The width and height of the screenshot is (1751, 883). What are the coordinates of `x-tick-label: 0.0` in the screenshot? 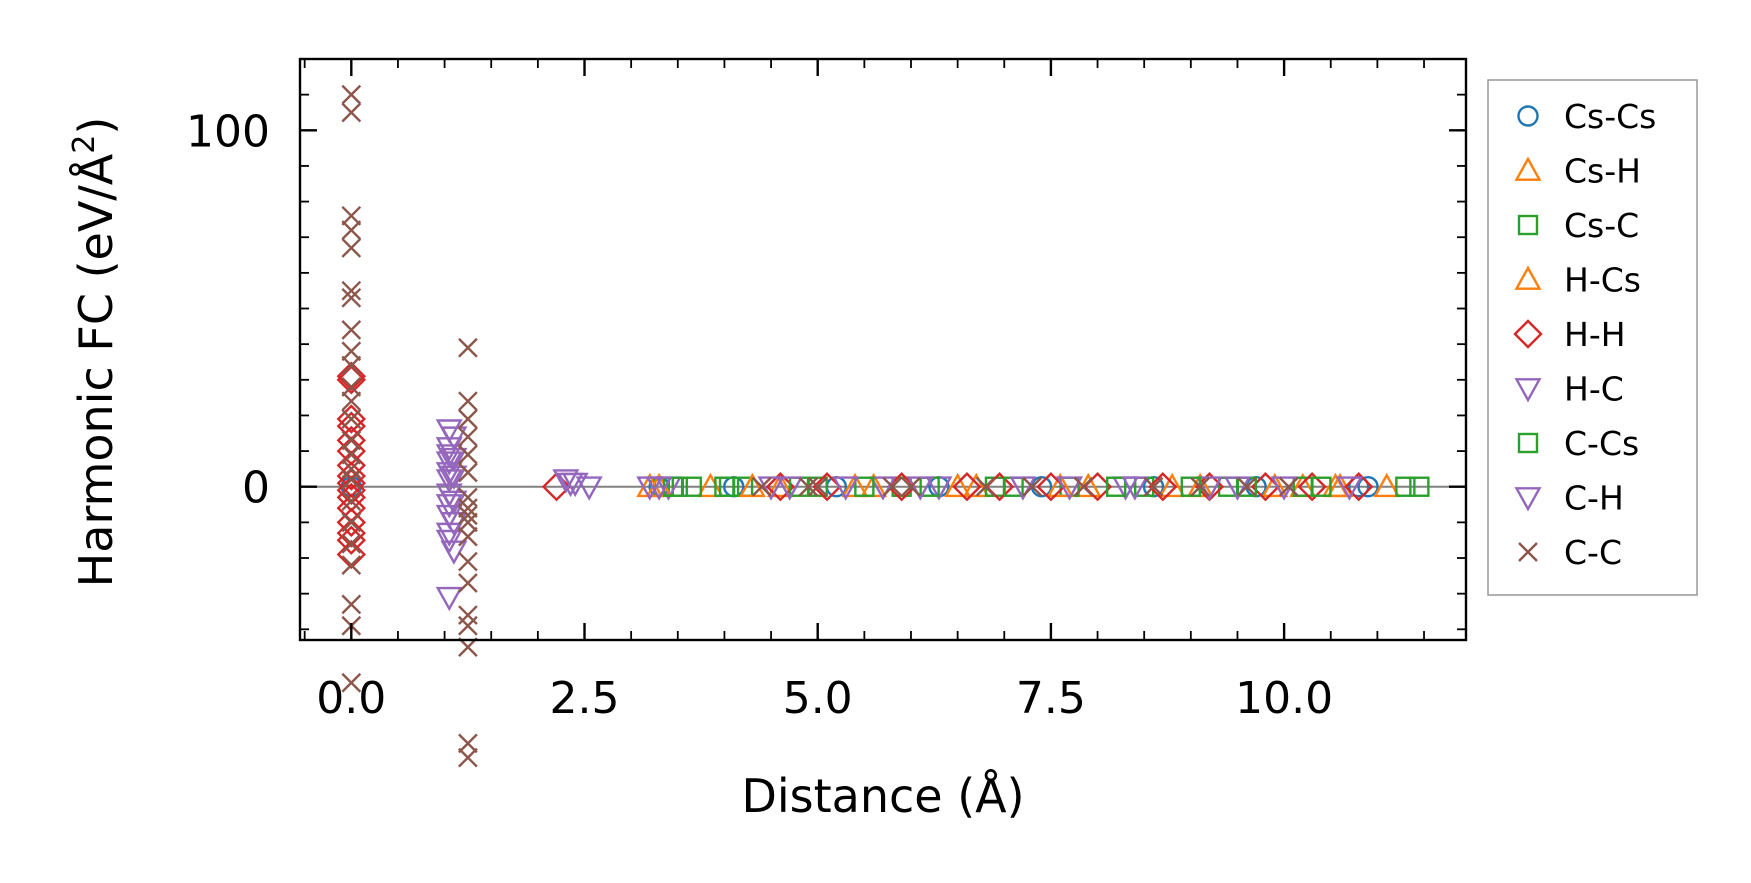 It's located at (351, 698).